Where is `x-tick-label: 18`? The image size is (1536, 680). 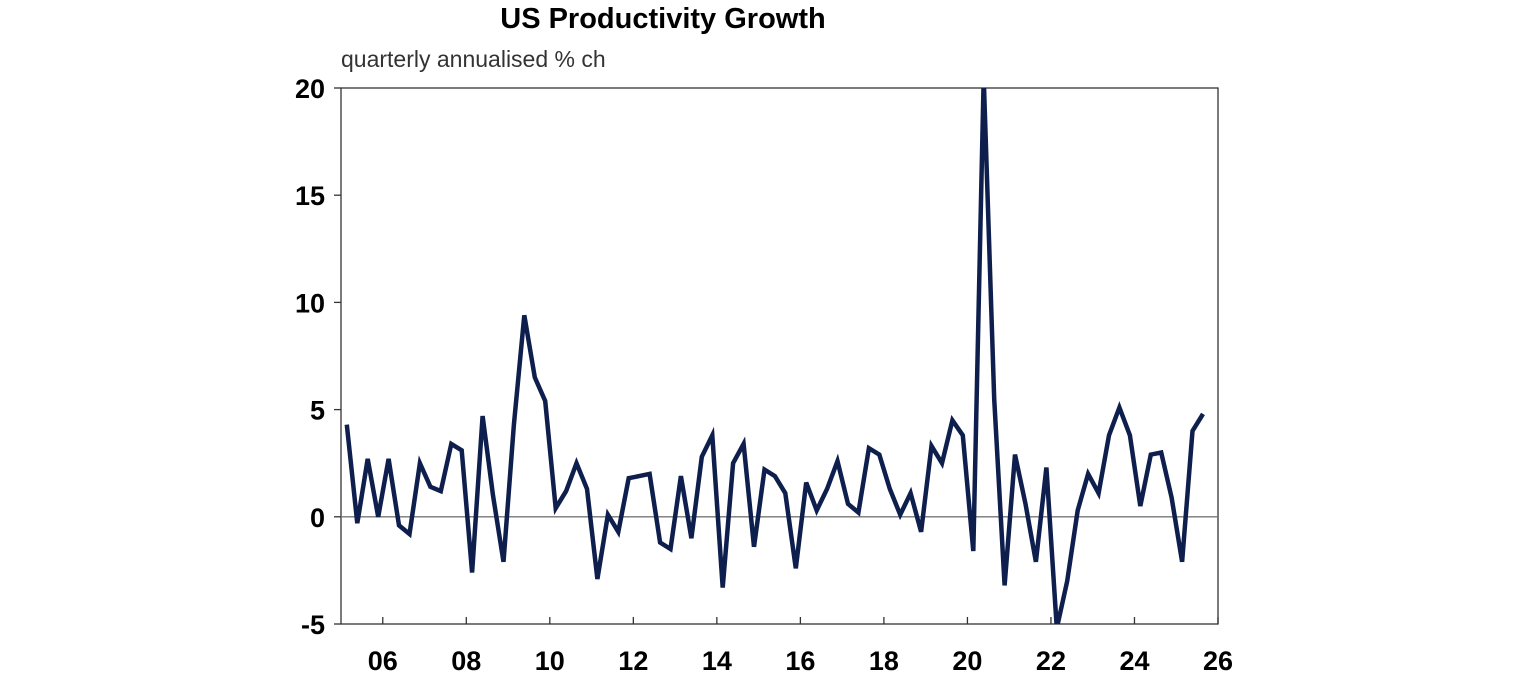 x-tick-label: 18 is located at coordinates (884, 661).